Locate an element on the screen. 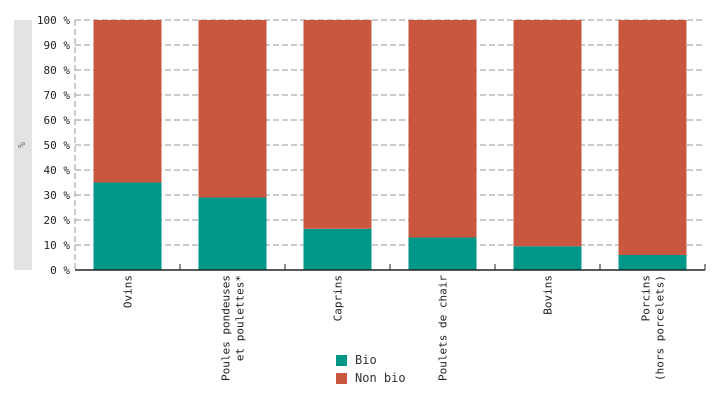 Image resolution: width=725 pixels, height=400 pixels. legend-item-bio: Bio is located at coordinates (371, 360).